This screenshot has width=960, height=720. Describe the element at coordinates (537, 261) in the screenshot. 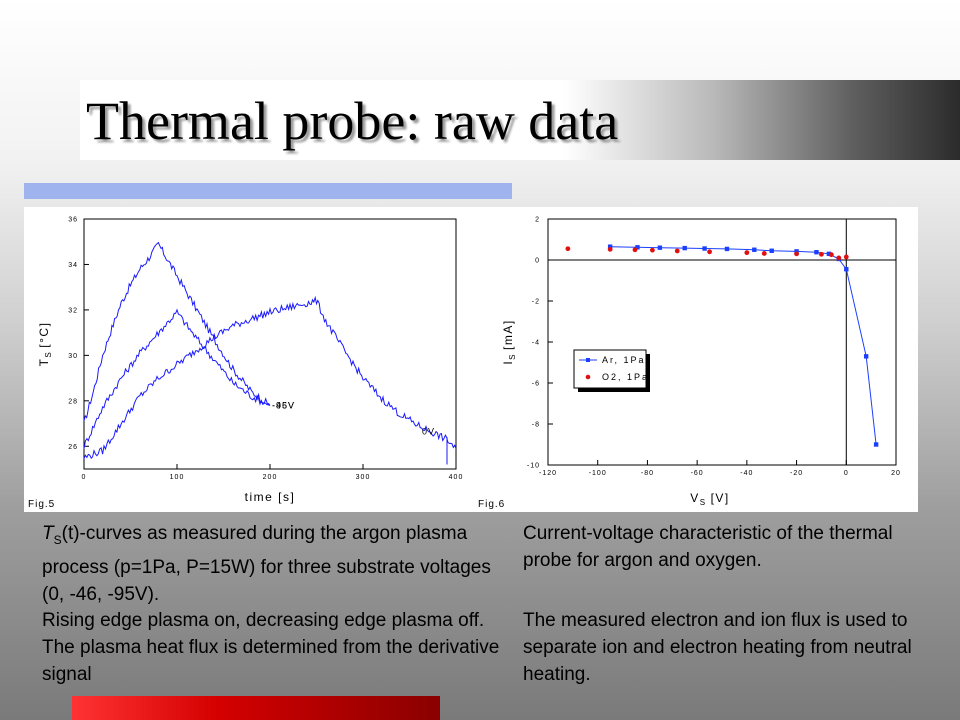

I see `y-tick-label: 0` at that location.